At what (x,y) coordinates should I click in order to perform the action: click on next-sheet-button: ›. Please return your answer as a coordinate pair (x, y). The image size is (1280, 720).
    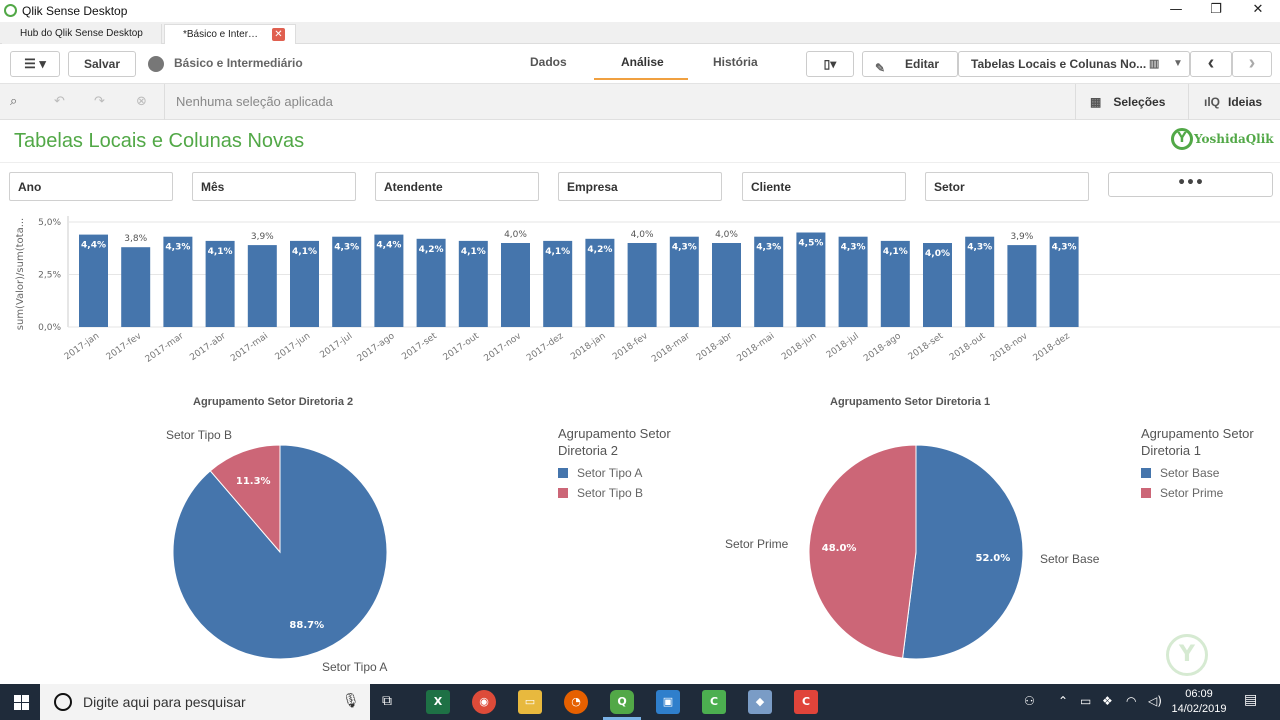
    Looking at the image, I should click on (1252, 64).